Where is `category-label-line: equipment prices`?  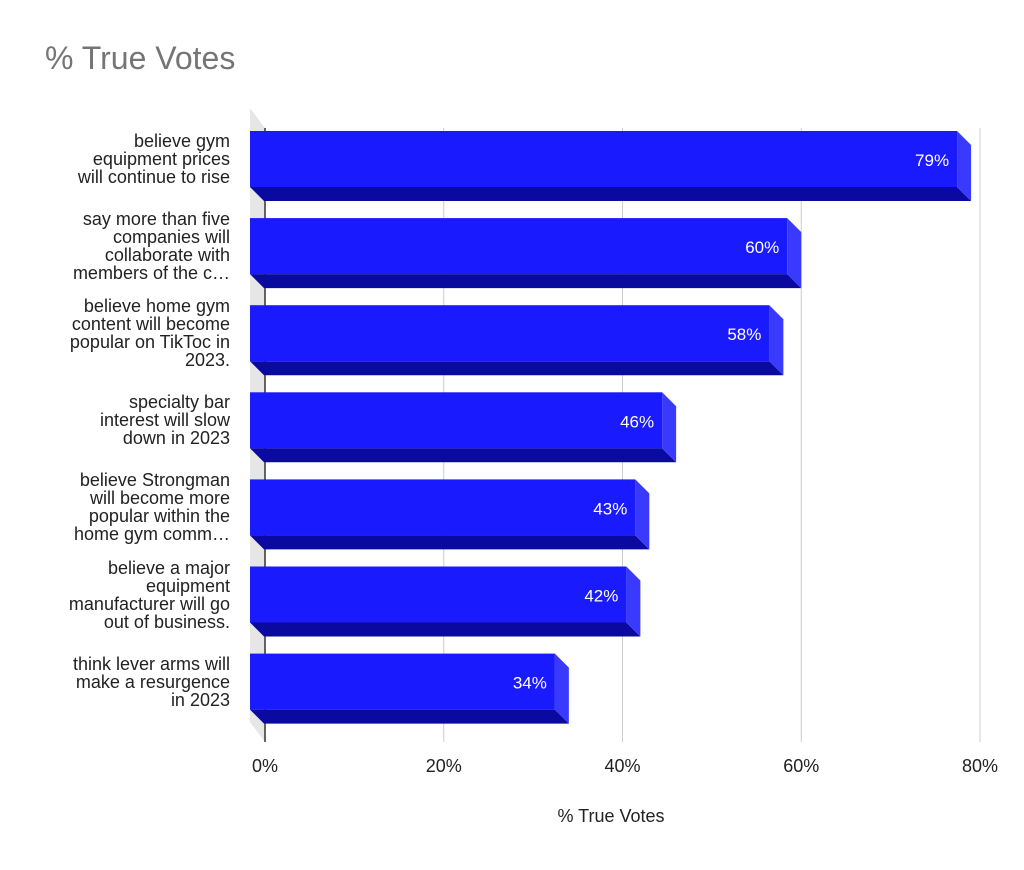 category-label-line: equipment prices is located at coordinates (161, 159).